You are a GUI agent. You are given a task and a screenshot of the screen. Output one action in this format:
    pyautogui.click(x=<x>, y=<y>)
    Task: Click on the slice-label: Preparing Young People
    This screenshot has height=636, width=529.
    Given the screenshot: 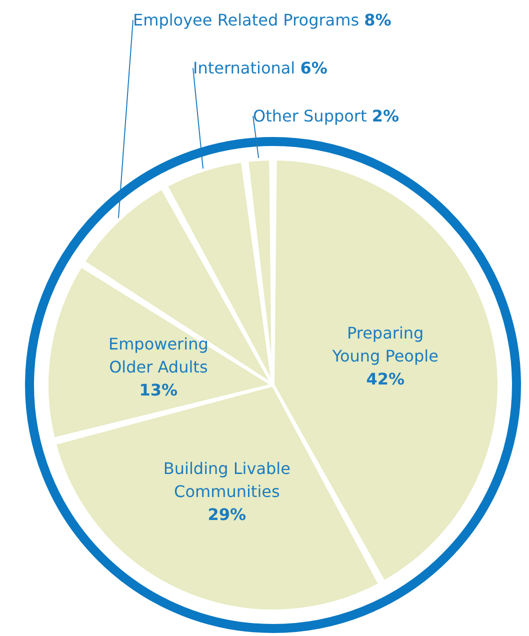 What is the action you would take?
    pyautogui.click(x=384, y=345)
    